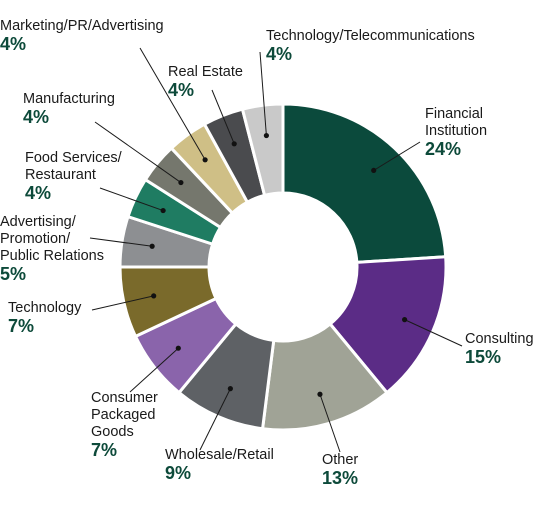 This screenshot has width=555, height=525. Describe the element at coordinates (74, 166) in the screenshot. I see `category-label-food-services-restaurant: Food Services/Restaurant` at that location.